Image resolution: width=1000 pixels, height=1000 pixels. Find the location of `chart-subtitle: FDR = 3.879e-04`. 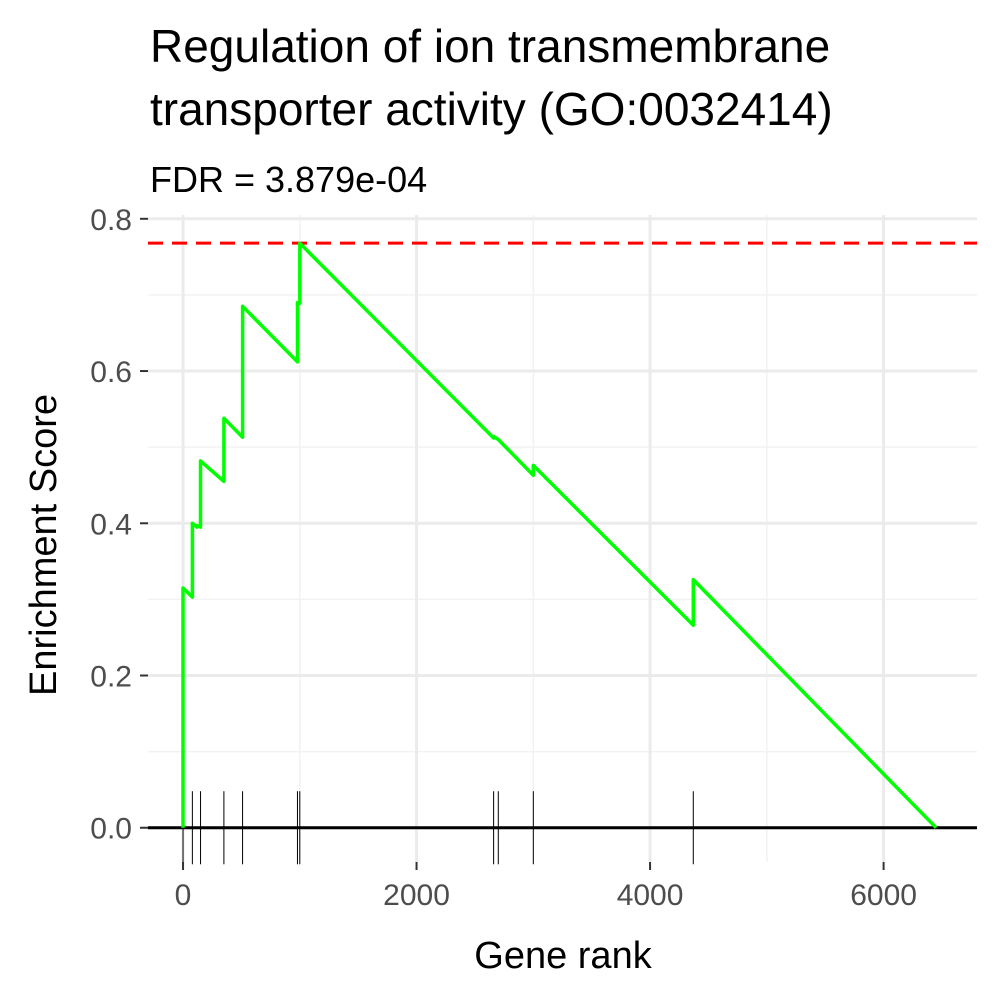

chart-subtitle: FDR = 3.879e-04 is located at coordinates (288, 179).